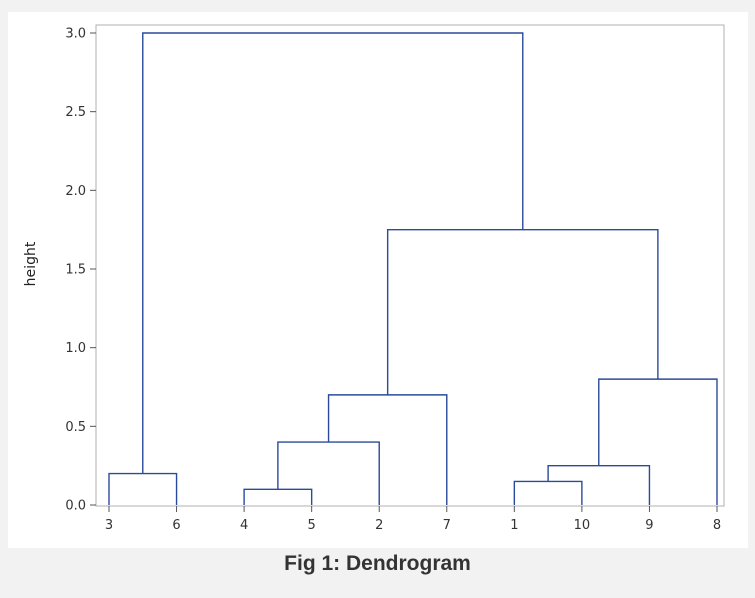 The width and height of the screenshot is (755, 598). I want to click on leaf-label-4: 4, so click(244, 525).